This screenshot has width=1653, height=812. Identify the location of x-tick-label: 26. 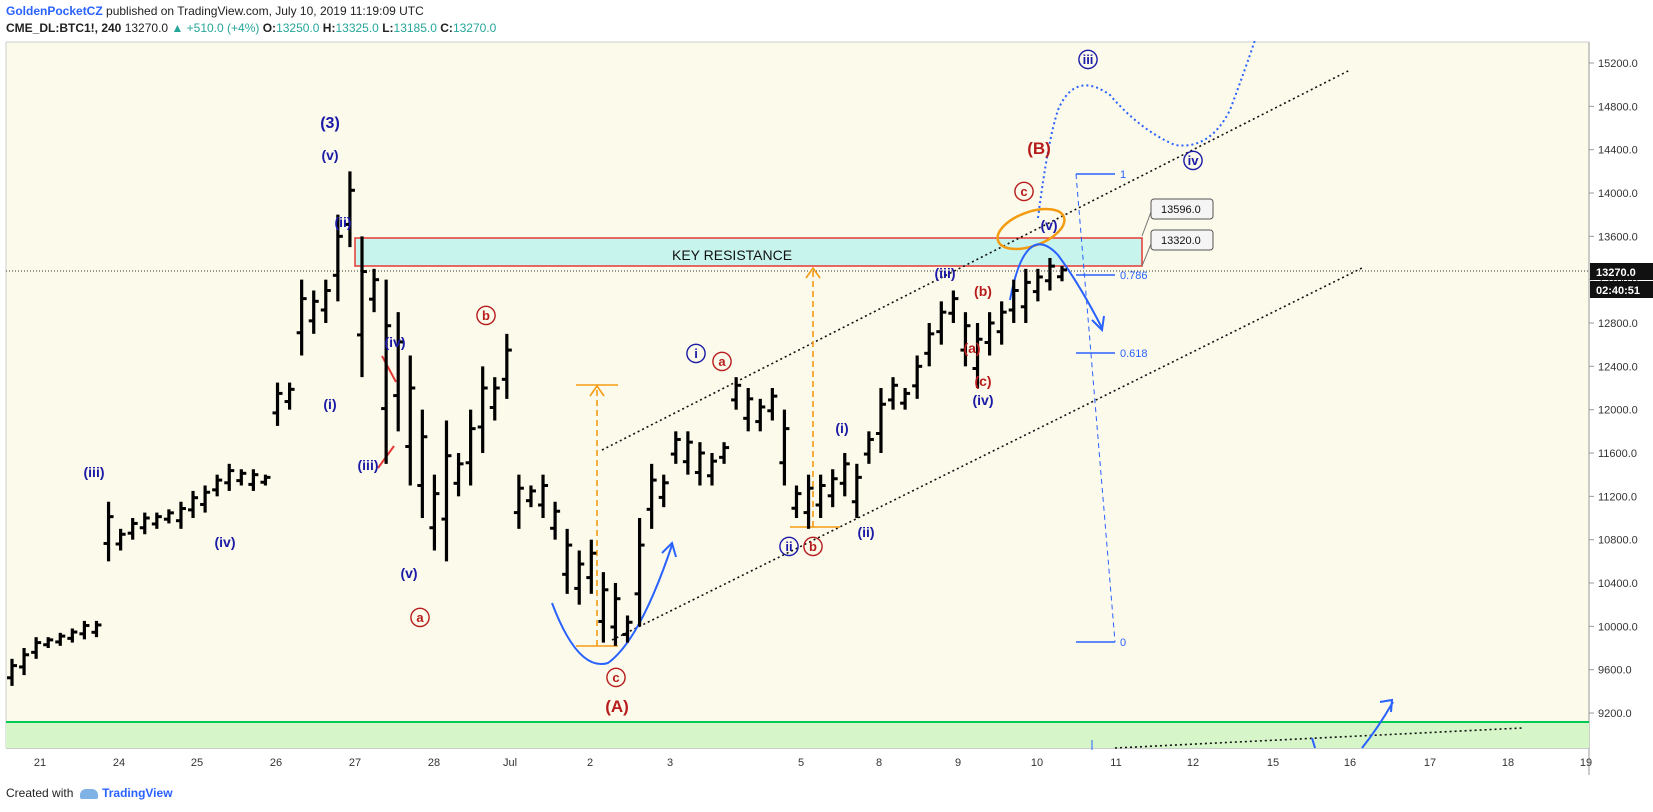
(276, 763).